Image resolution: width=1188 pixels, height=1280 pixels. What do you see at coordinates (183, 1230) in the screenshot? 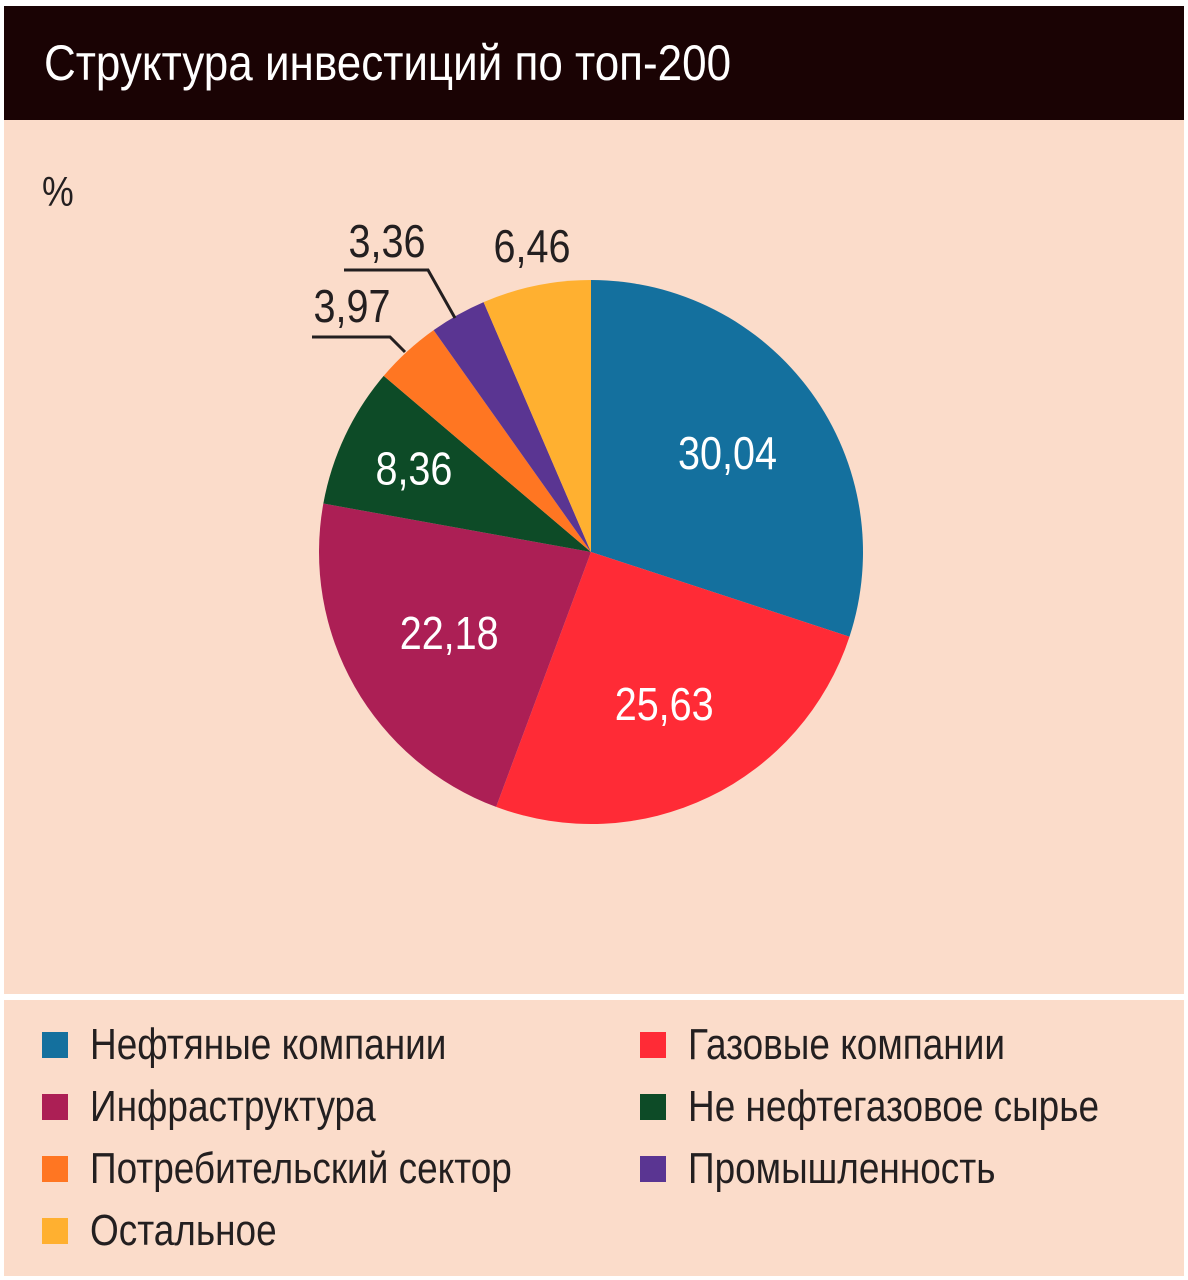
I see `legend-label: Остальное` at bounding box center [183, 1230].